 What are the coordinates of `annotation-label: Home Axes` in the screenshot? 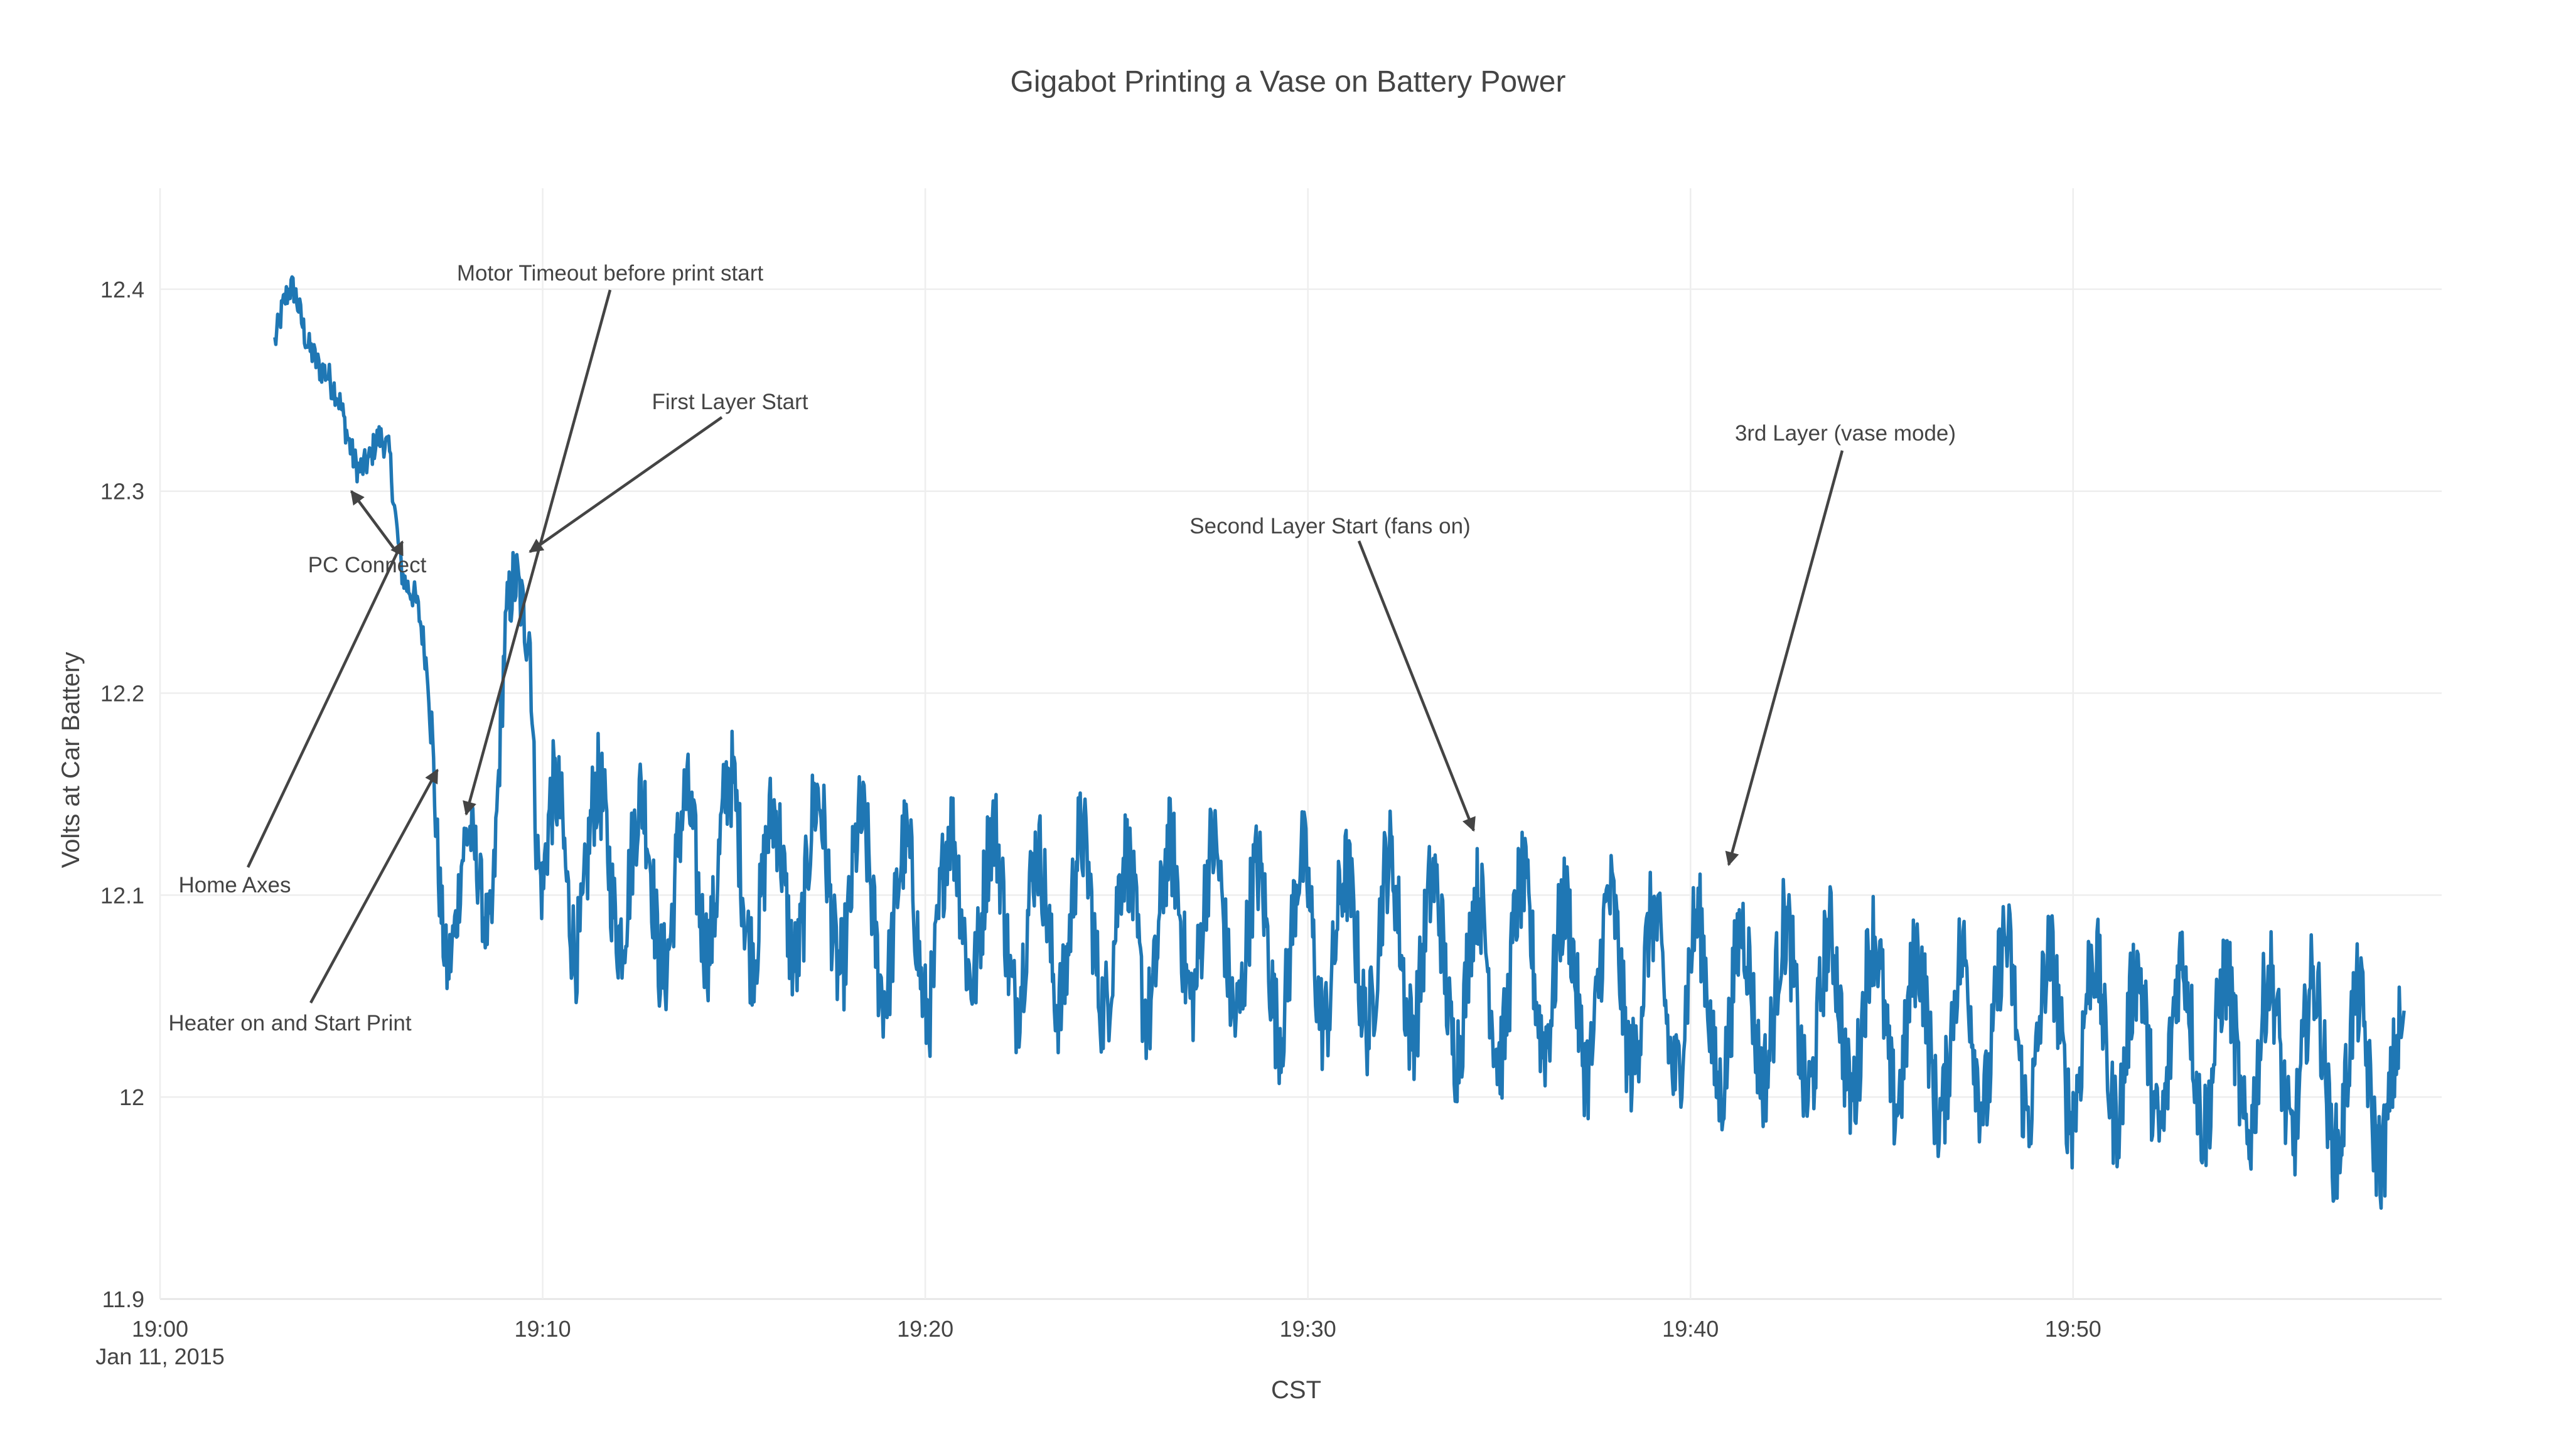 It's located at (235, 885).